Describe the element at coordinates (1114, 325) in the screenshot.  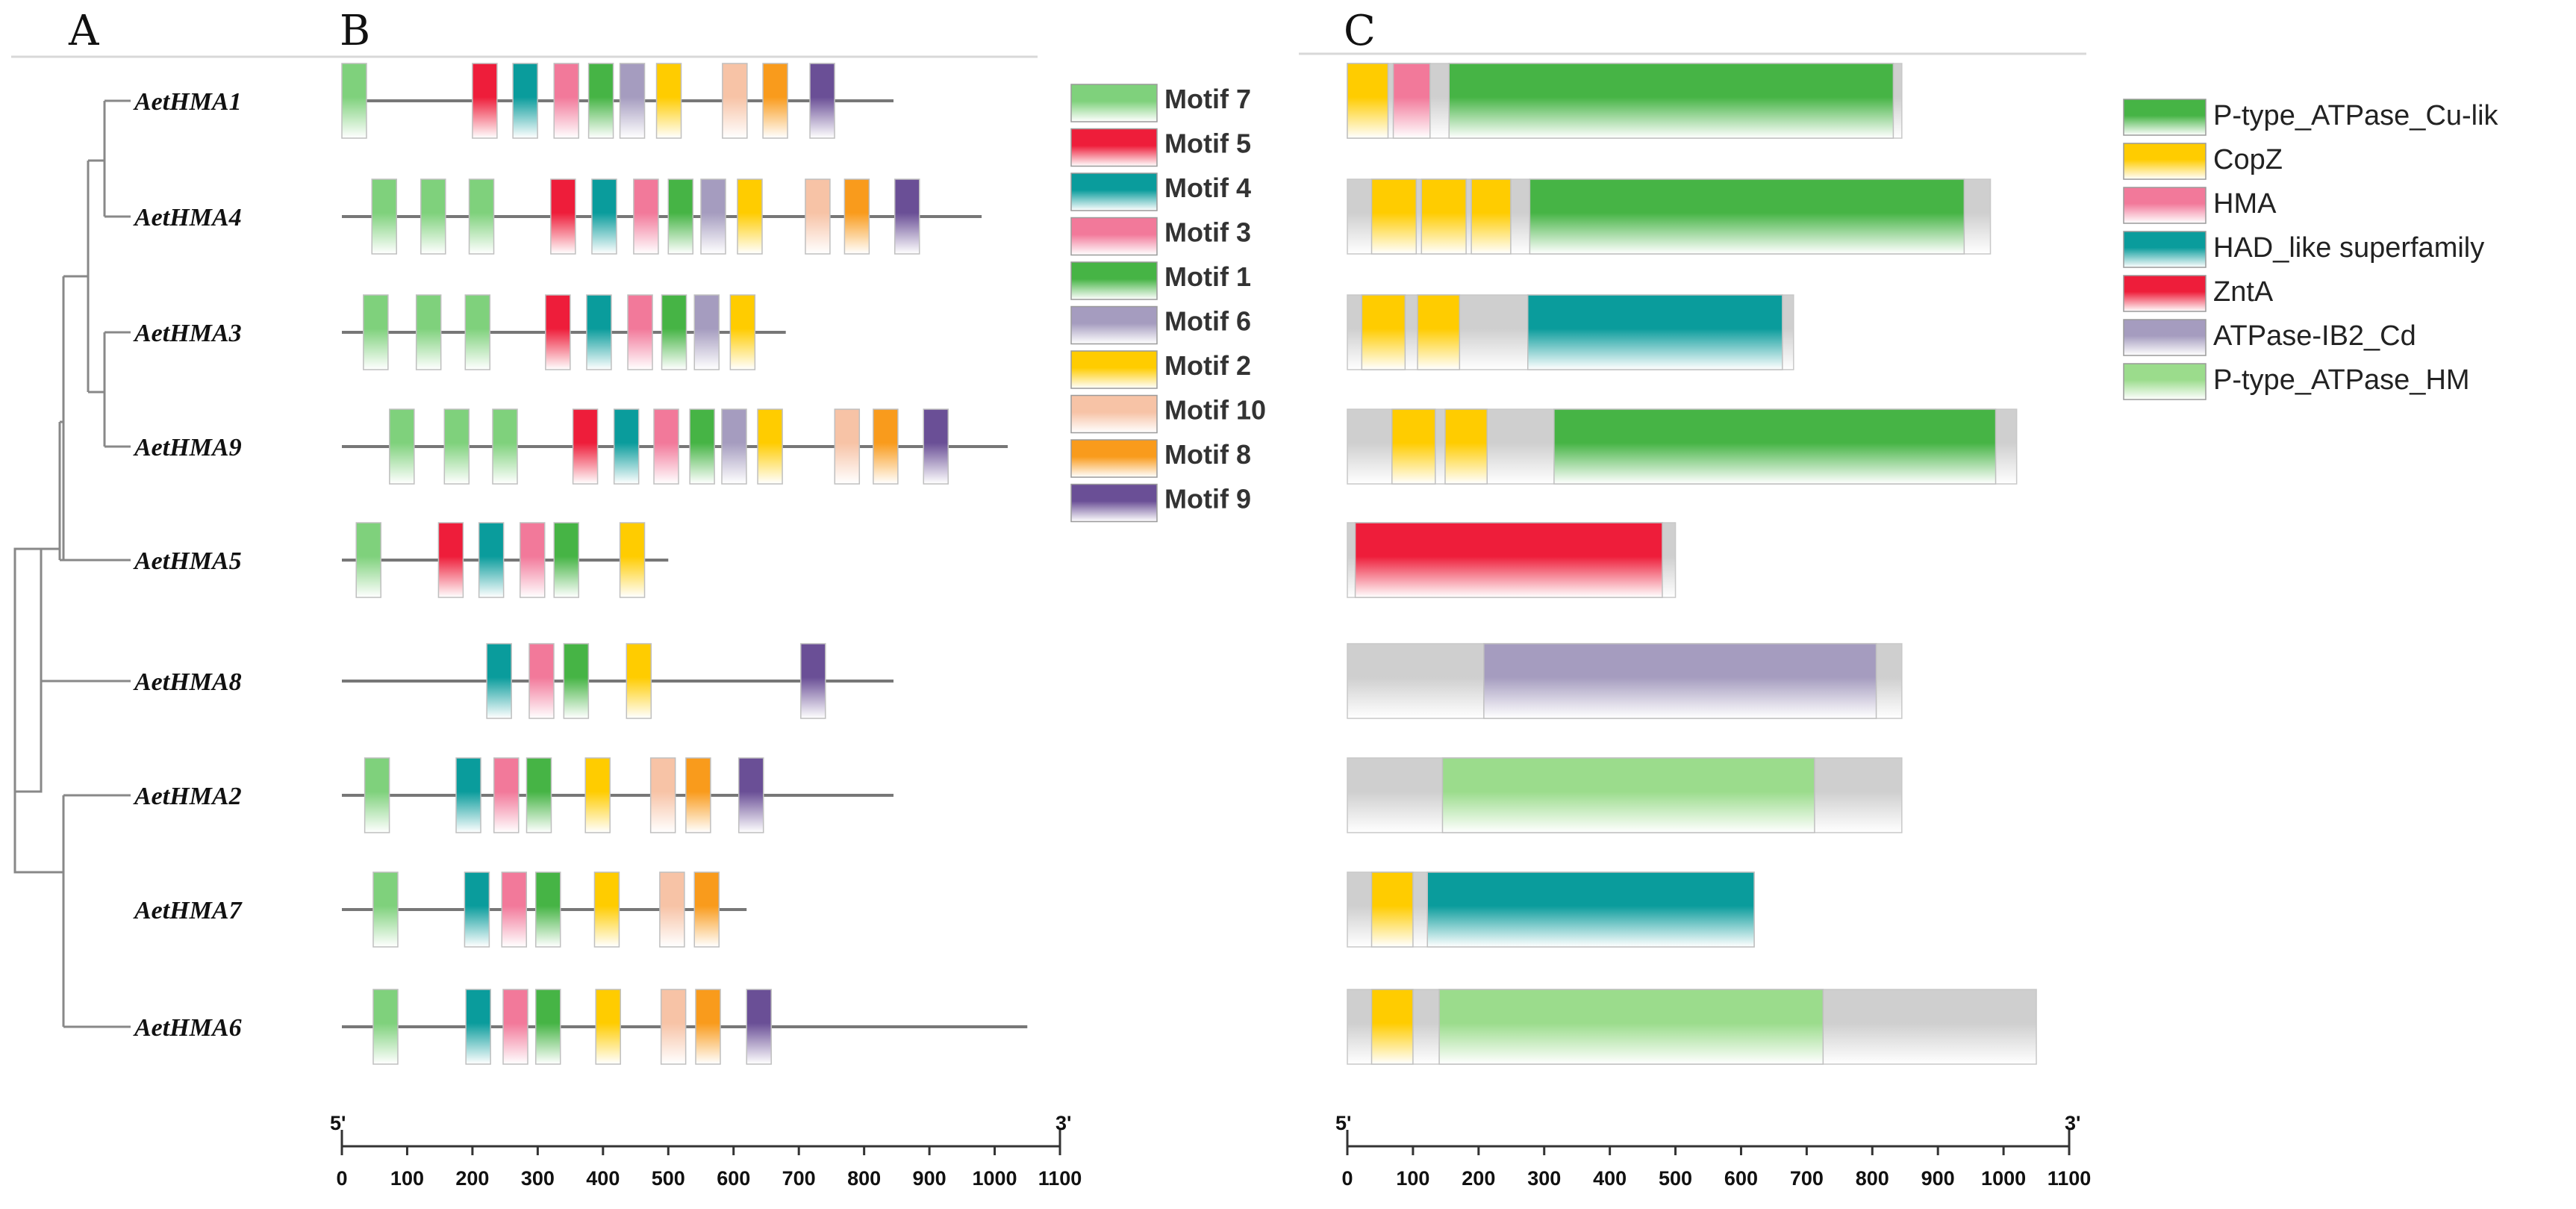
I see `legend-swatch-m6` at that location.